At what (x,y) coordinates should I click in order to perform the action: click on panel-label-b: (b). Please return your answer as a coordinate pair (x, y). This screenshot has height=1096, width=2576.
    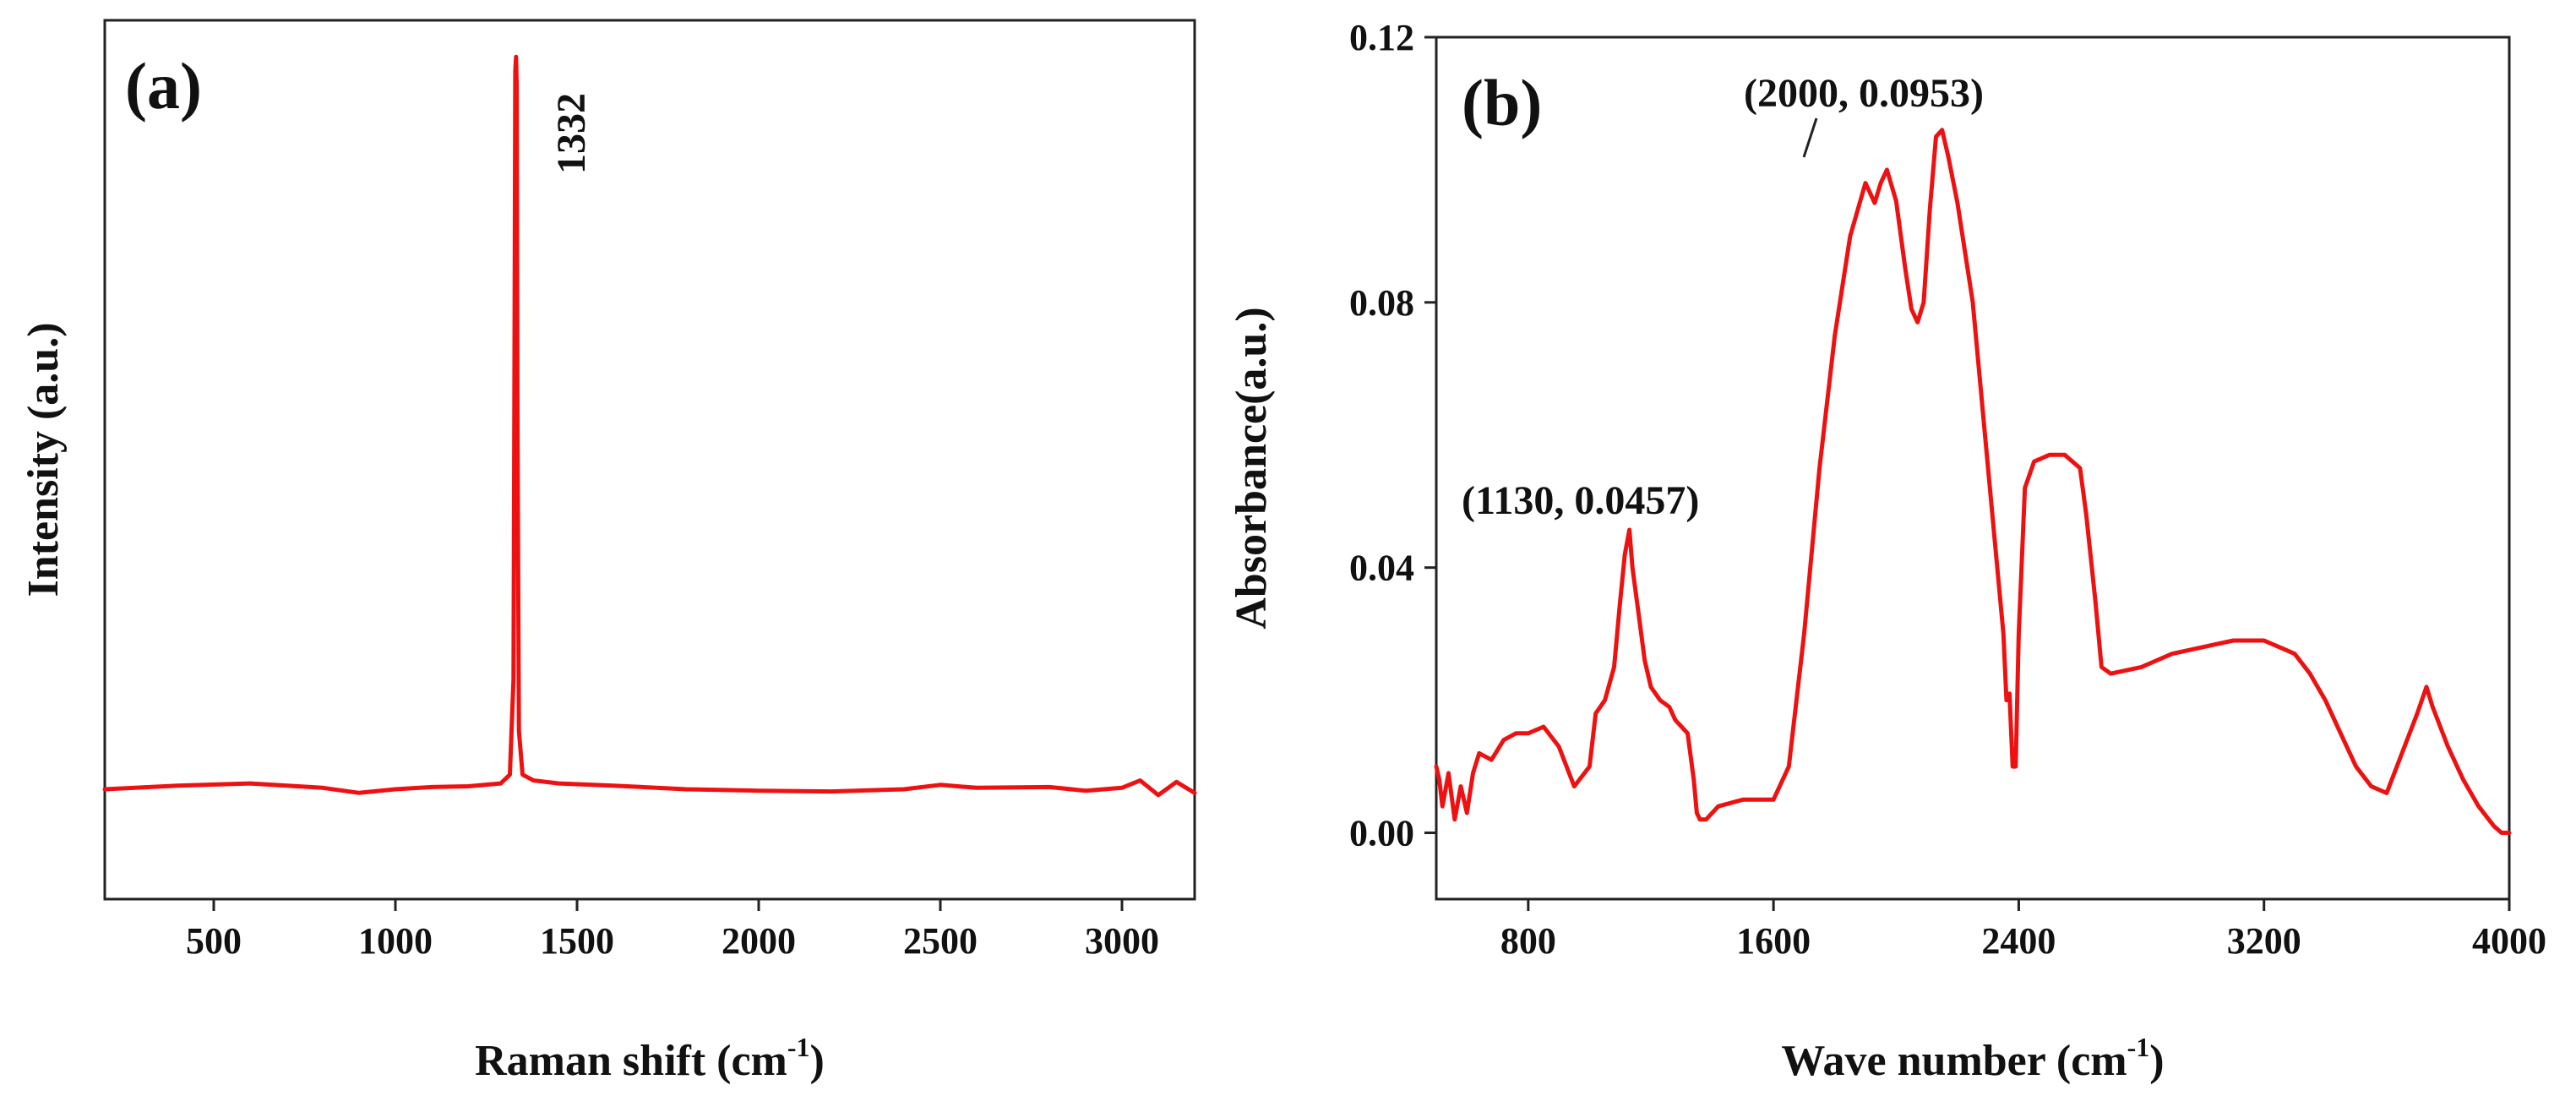
    Looking at the image, I should click on (1502, 102).